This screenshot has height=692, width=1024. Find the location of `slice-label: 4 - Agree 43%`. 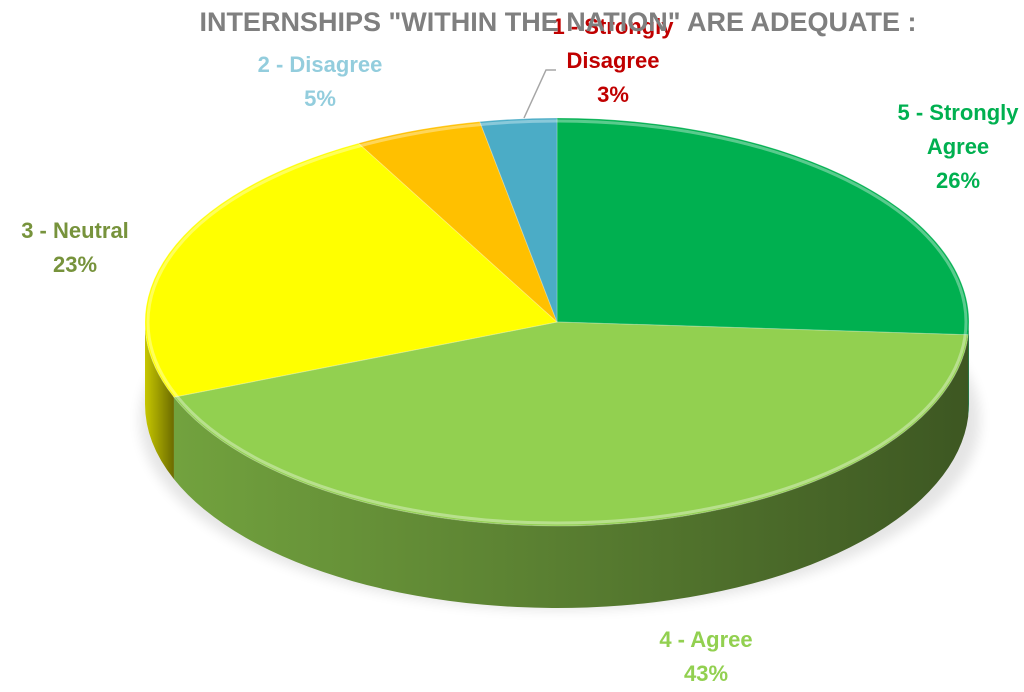

slice-label: 4 - Agree 43% is located at coordinates (705, 656).